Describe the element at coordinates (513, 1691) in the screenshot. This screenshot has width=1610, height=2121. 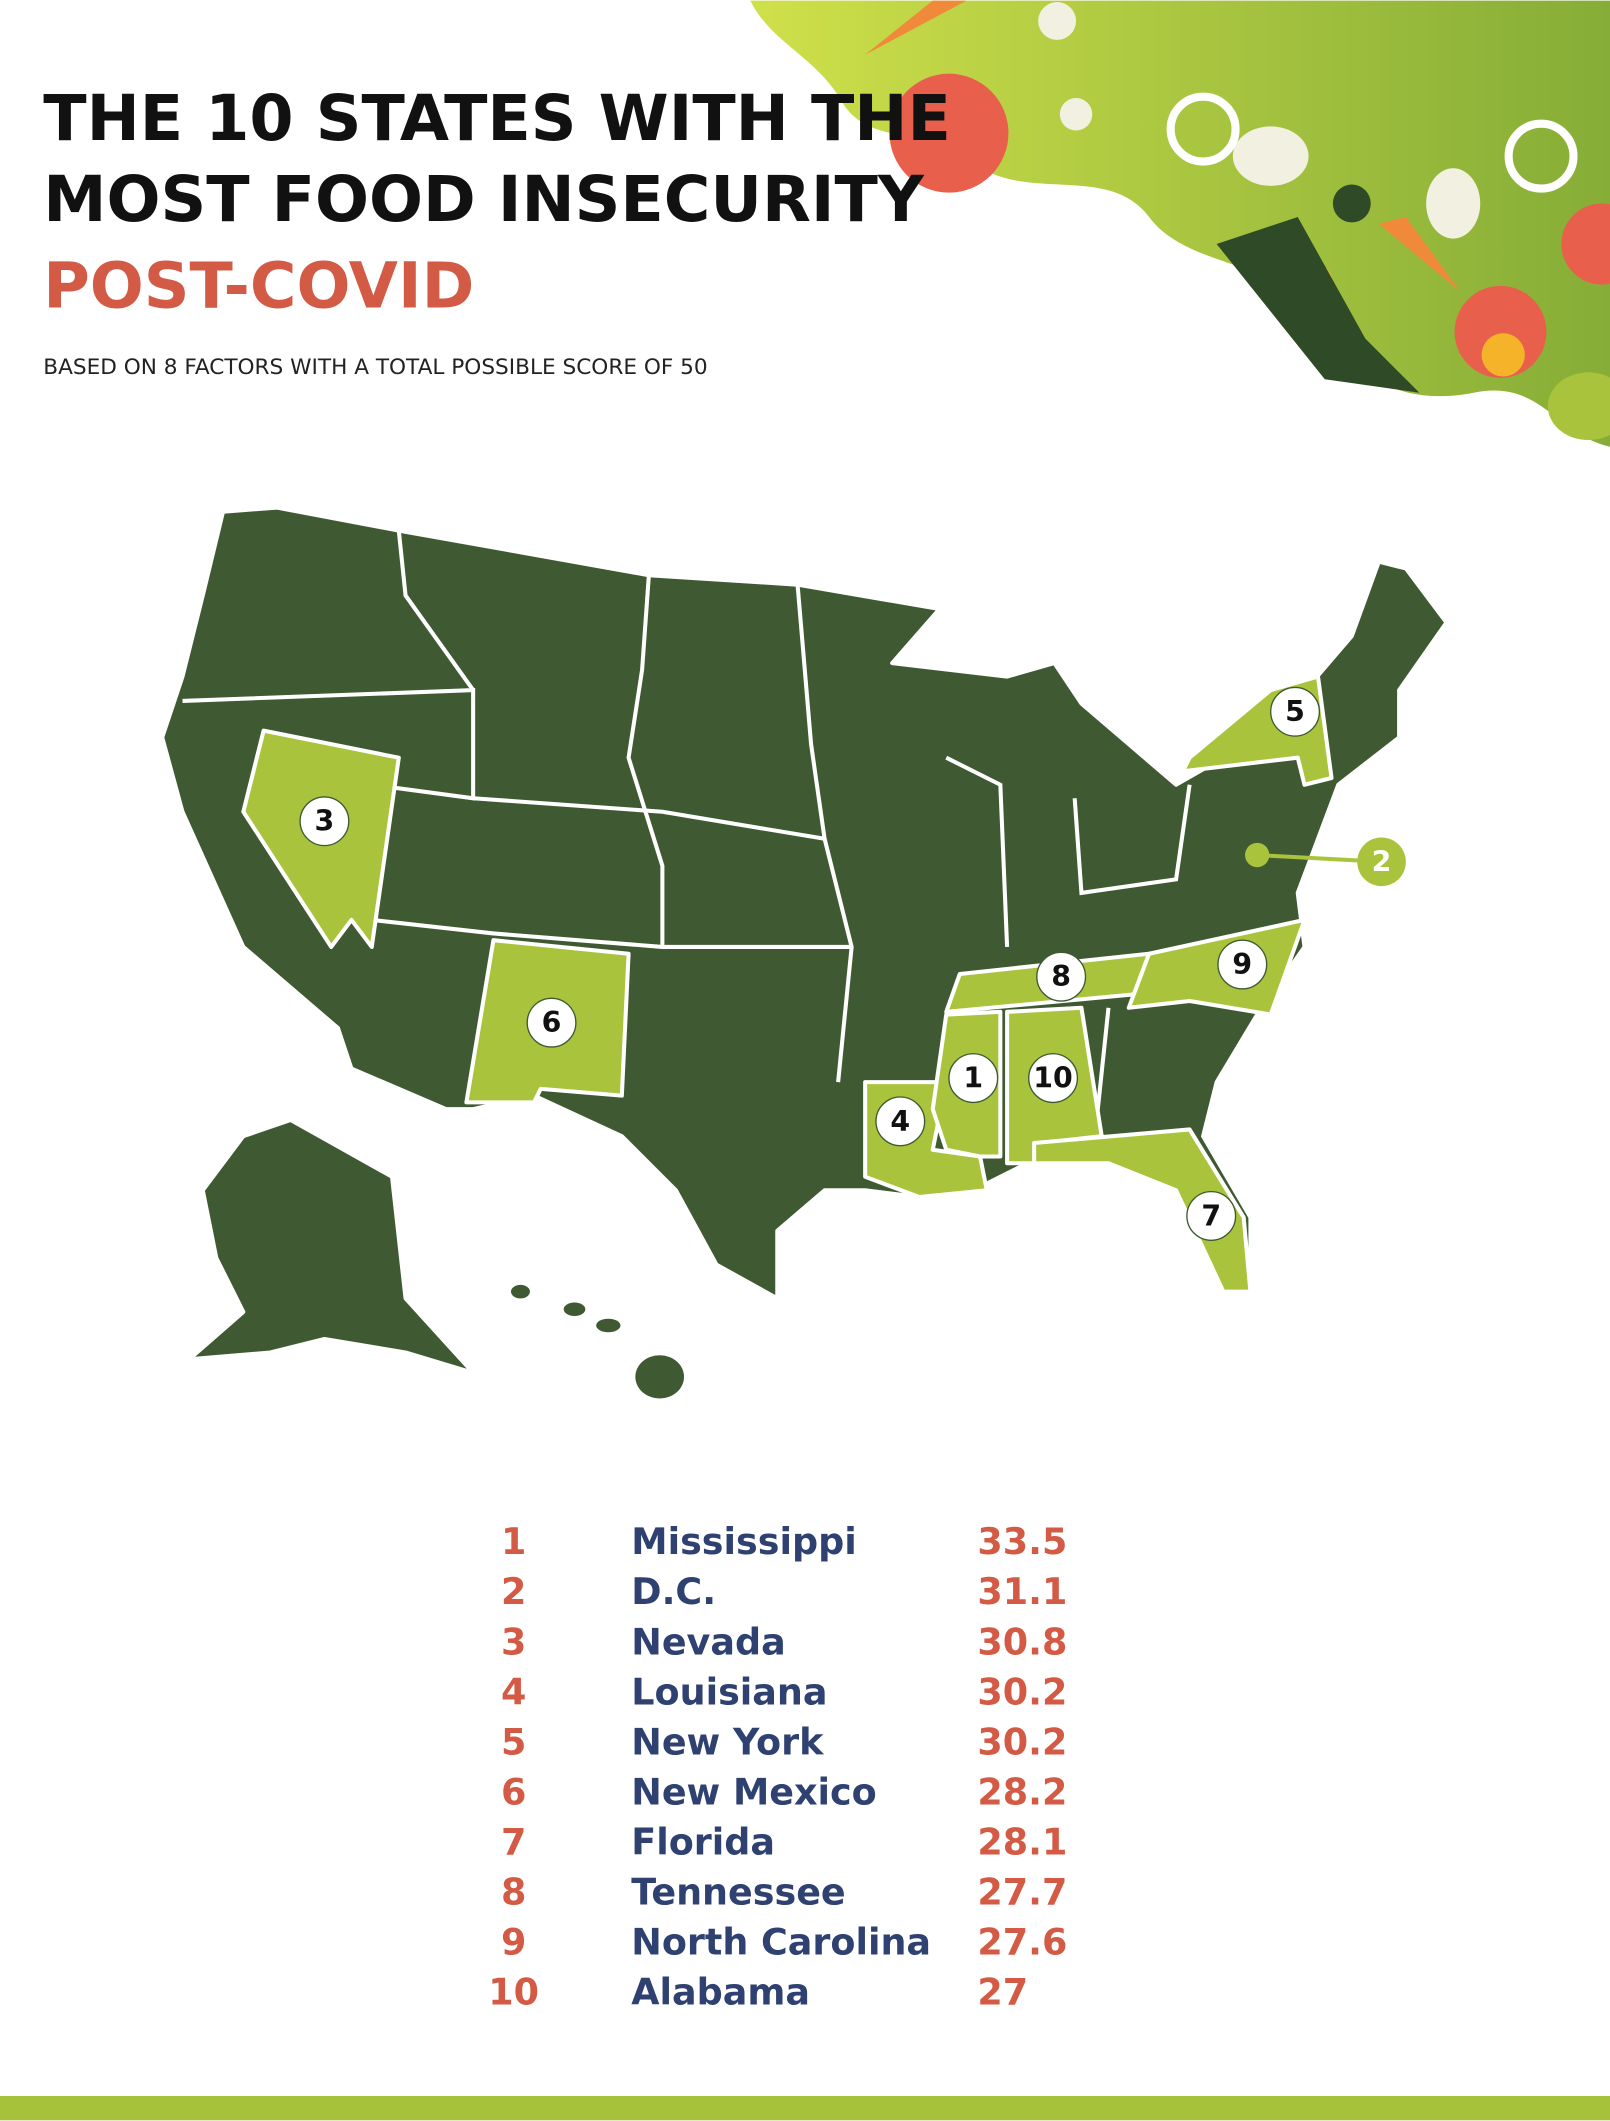
I see `rank-cell: 4` at that location.